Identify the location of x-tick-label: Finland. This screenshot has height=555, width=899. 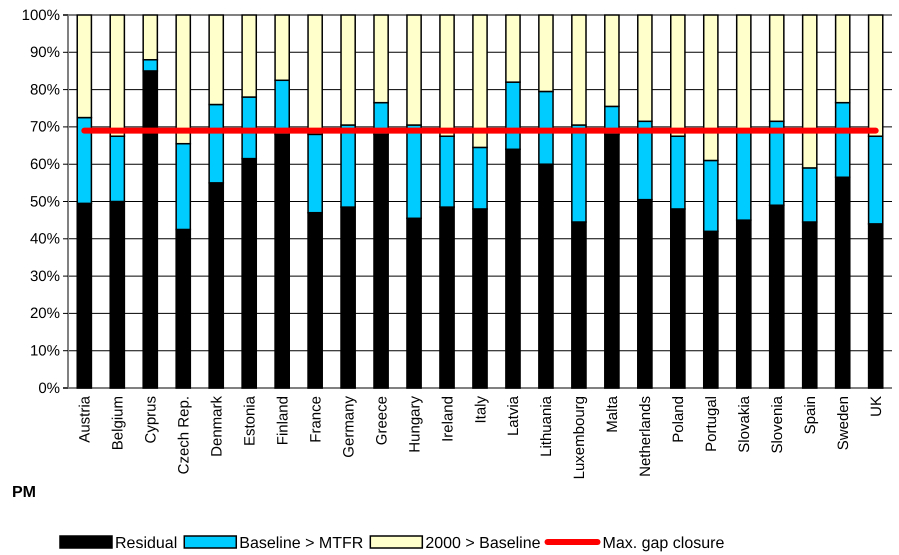
(283, 421).